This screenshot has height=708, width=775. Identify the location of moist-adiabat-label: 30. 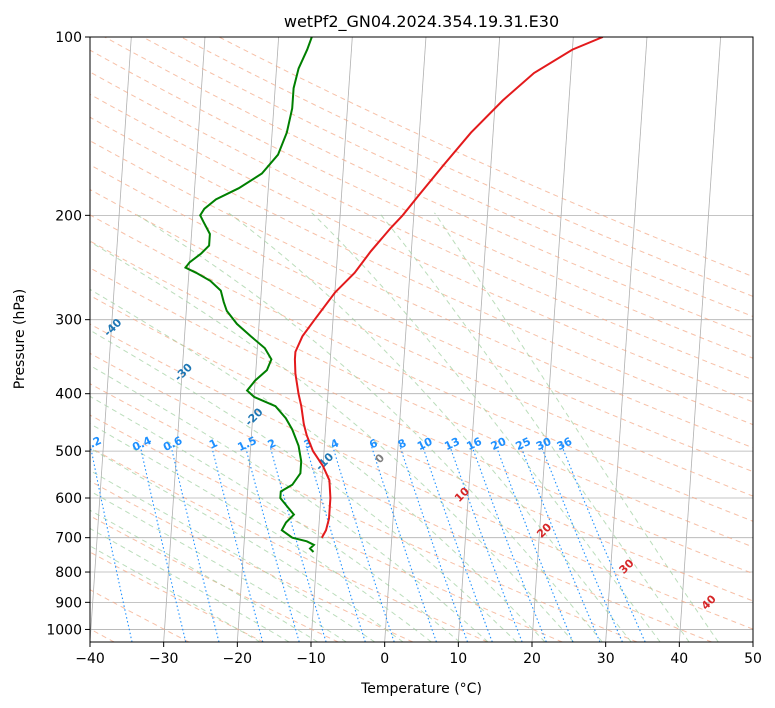
(627, 566).